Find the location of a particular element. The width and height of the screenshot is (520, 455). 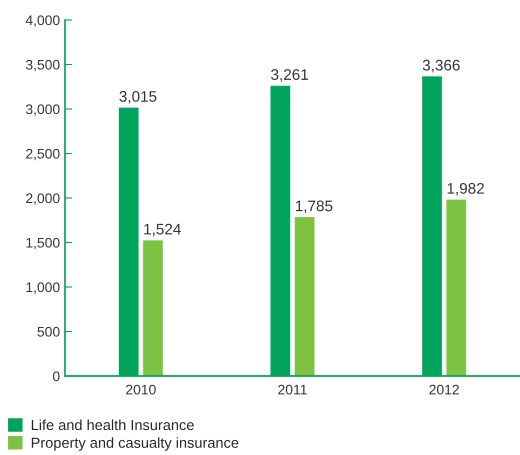

y-tick-label: 2,000 is located at coordinates (43, 199).